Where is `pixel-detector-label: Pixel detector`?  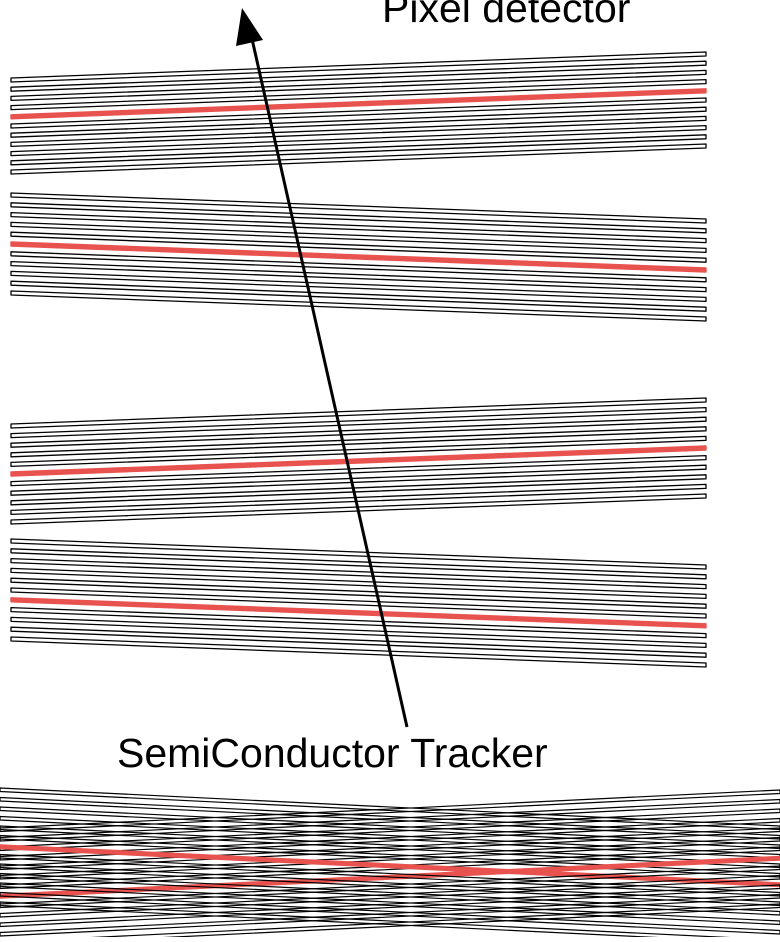 pixel-detector-label: Pixel detector is located at coordinates (506, 15).